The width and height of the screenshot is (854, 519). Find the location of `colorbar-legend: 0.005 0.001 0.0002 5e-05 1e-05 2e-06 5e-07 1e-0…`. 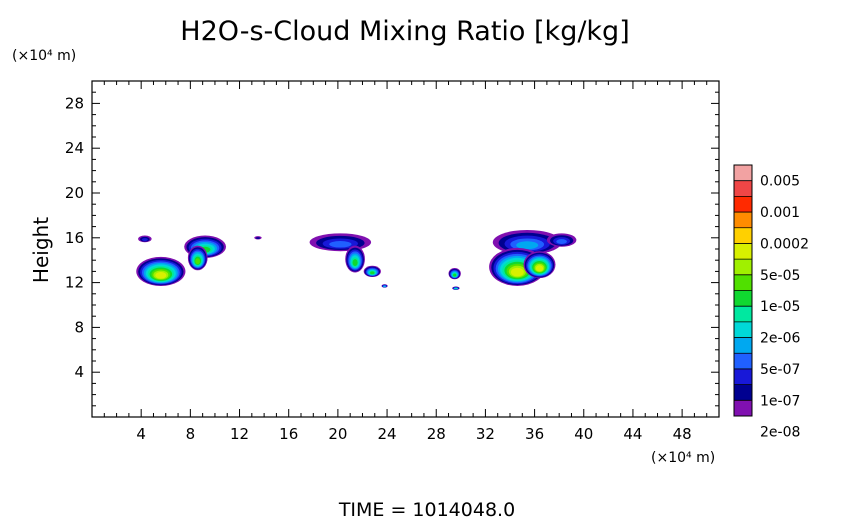

colorbar-legend: 0.005 0.001 0.0002 5e-05 1e-05 2e-06 5e-07 1e-0… is located at coordinates (771, 302).